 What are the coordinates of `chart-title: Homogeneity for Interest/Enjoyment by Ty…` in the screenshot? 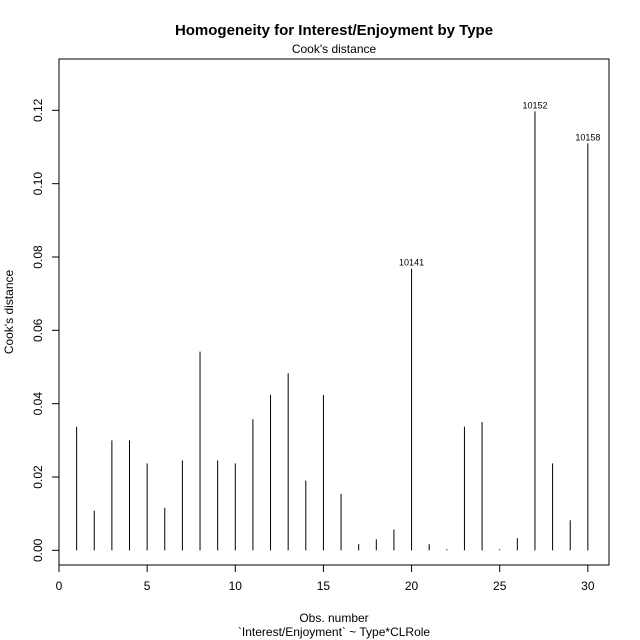 It's located at (334, 30).